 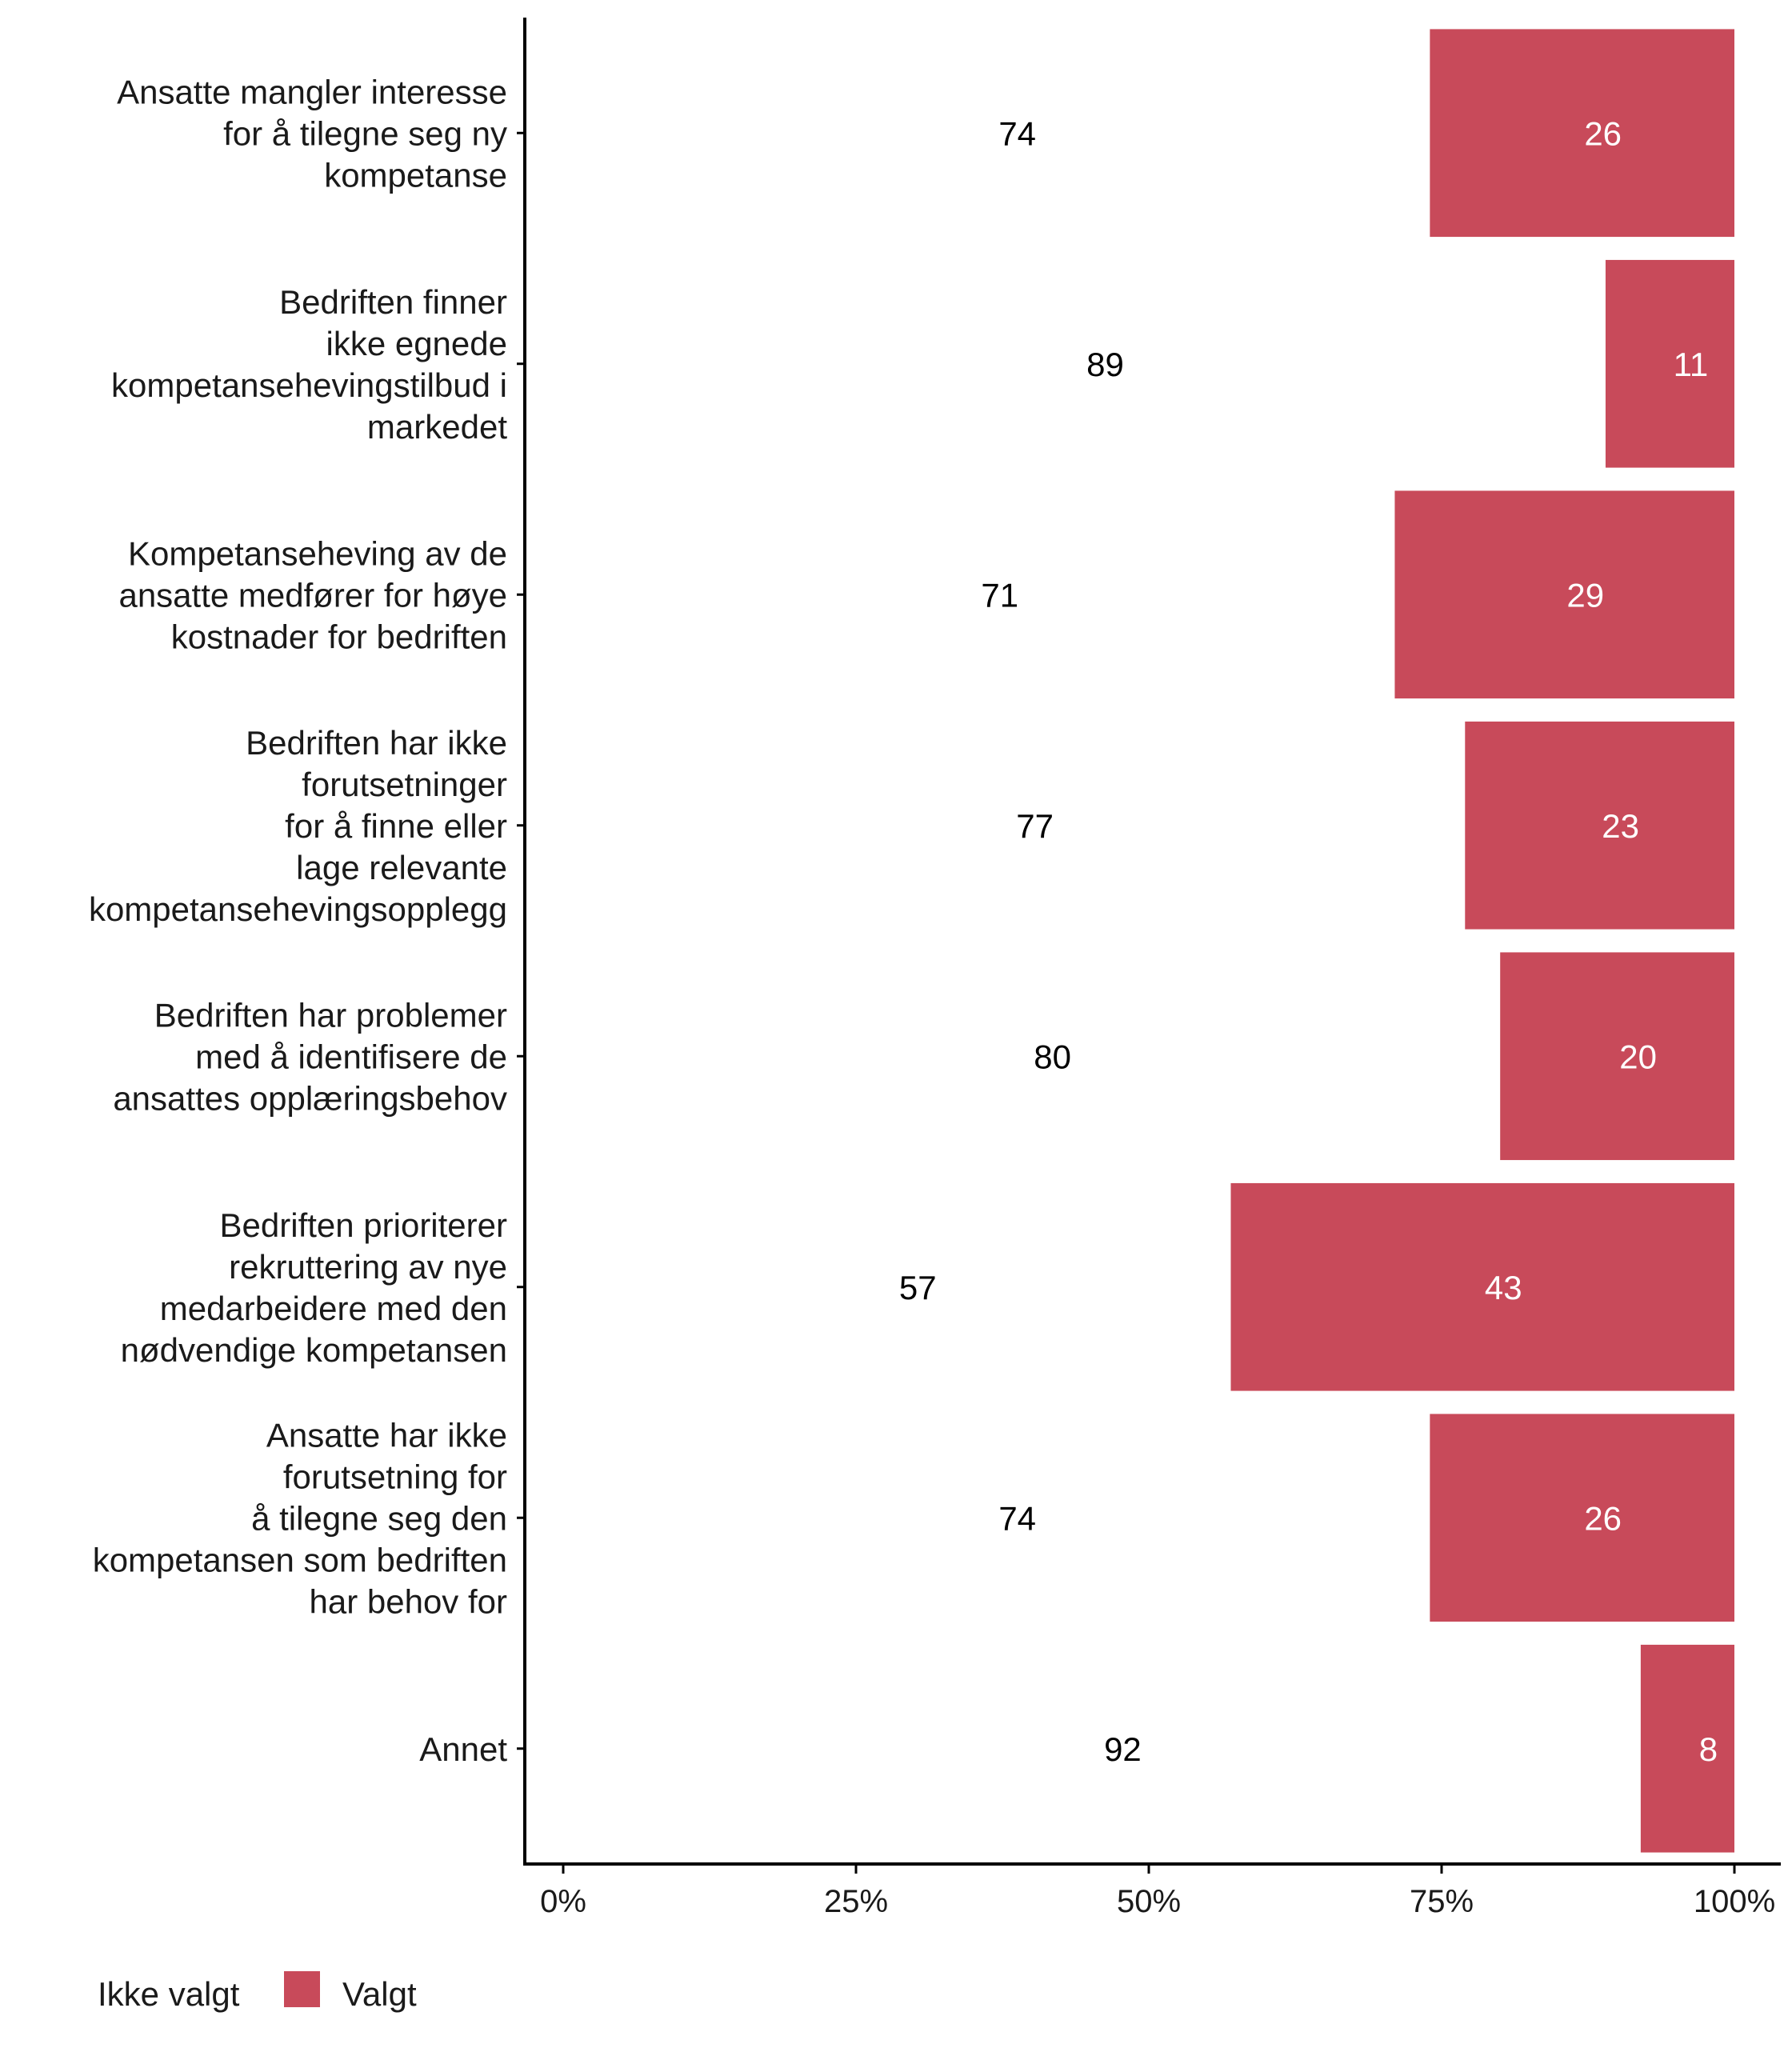 What do you see at coordinates (1585, 595) in the screenshot?
I see `data-label: 29` at bounding box center [1585, 595].